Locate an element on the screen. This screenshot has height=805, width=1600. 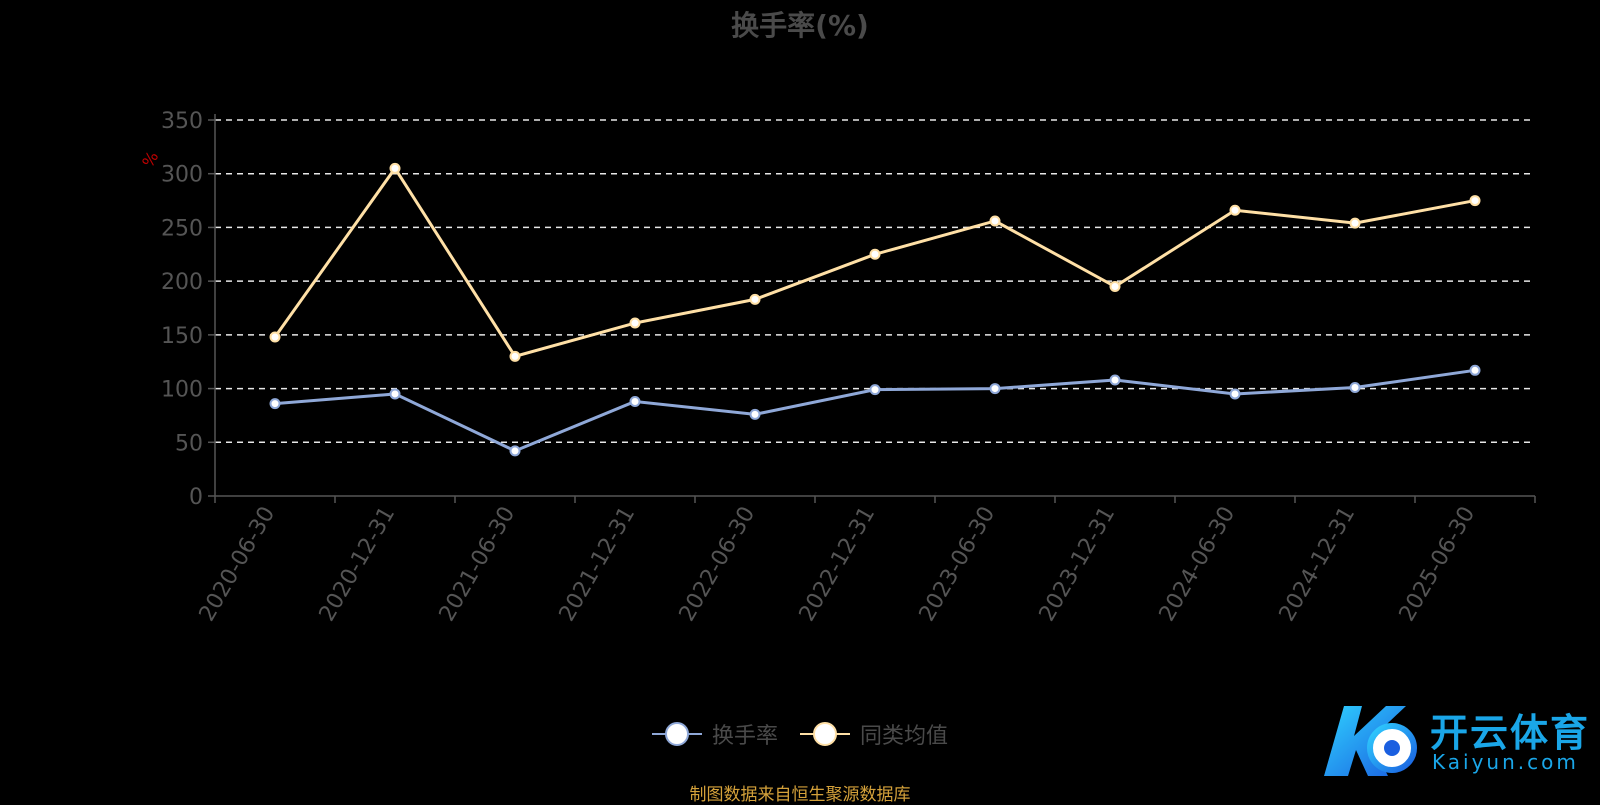
chart-title: 换手率(%) is located at coordinates (800, 25).